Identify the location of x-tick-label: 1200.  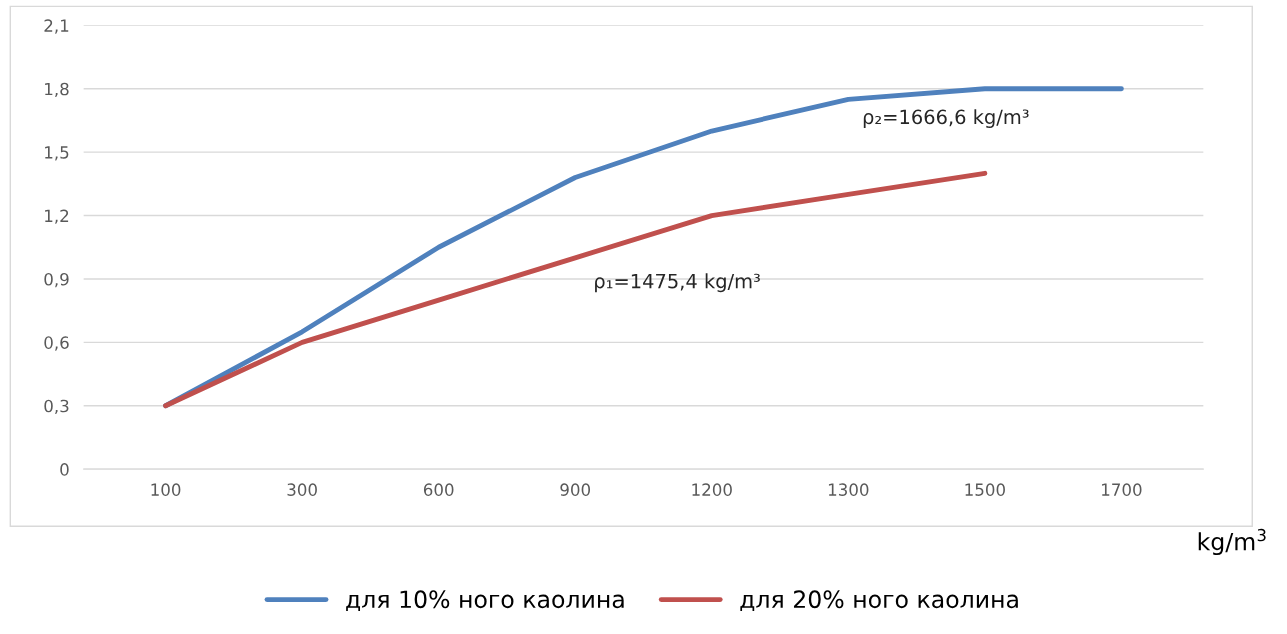
(712, 489).